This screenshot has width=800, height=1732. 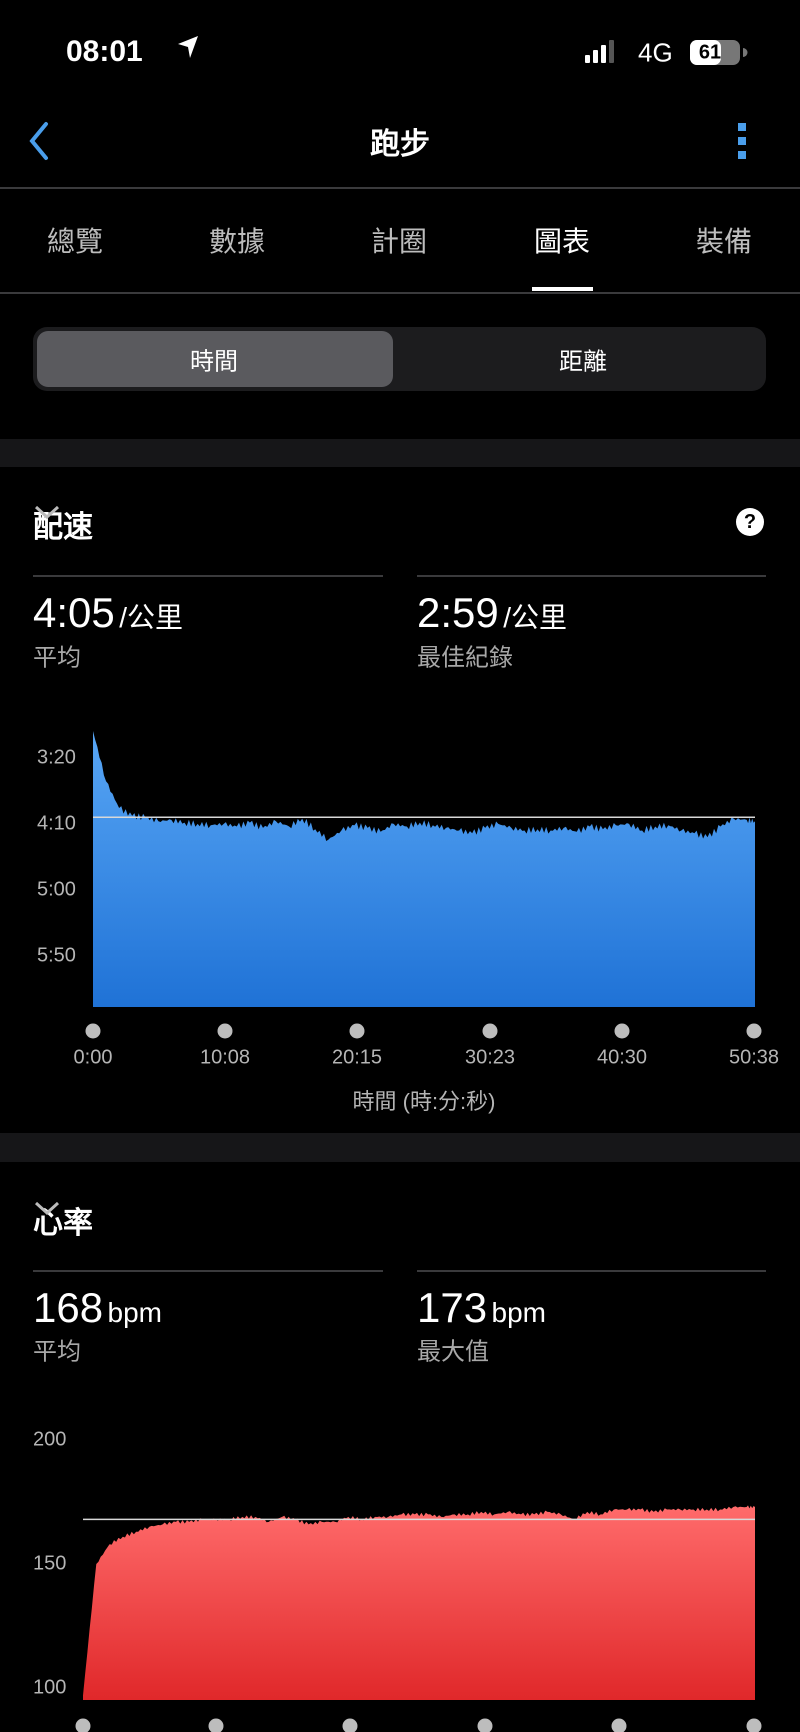 What do you see at coordinates (754, 1057) in the screenshot?
I see `pace-x-tick: 50:38` at bounding box center [754, 1057].